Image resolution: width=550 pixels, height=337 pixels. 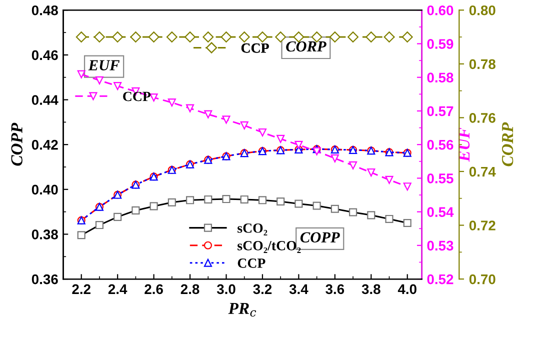 I want to click on x-tick-label: 3.8, so click(x=371, y=289).